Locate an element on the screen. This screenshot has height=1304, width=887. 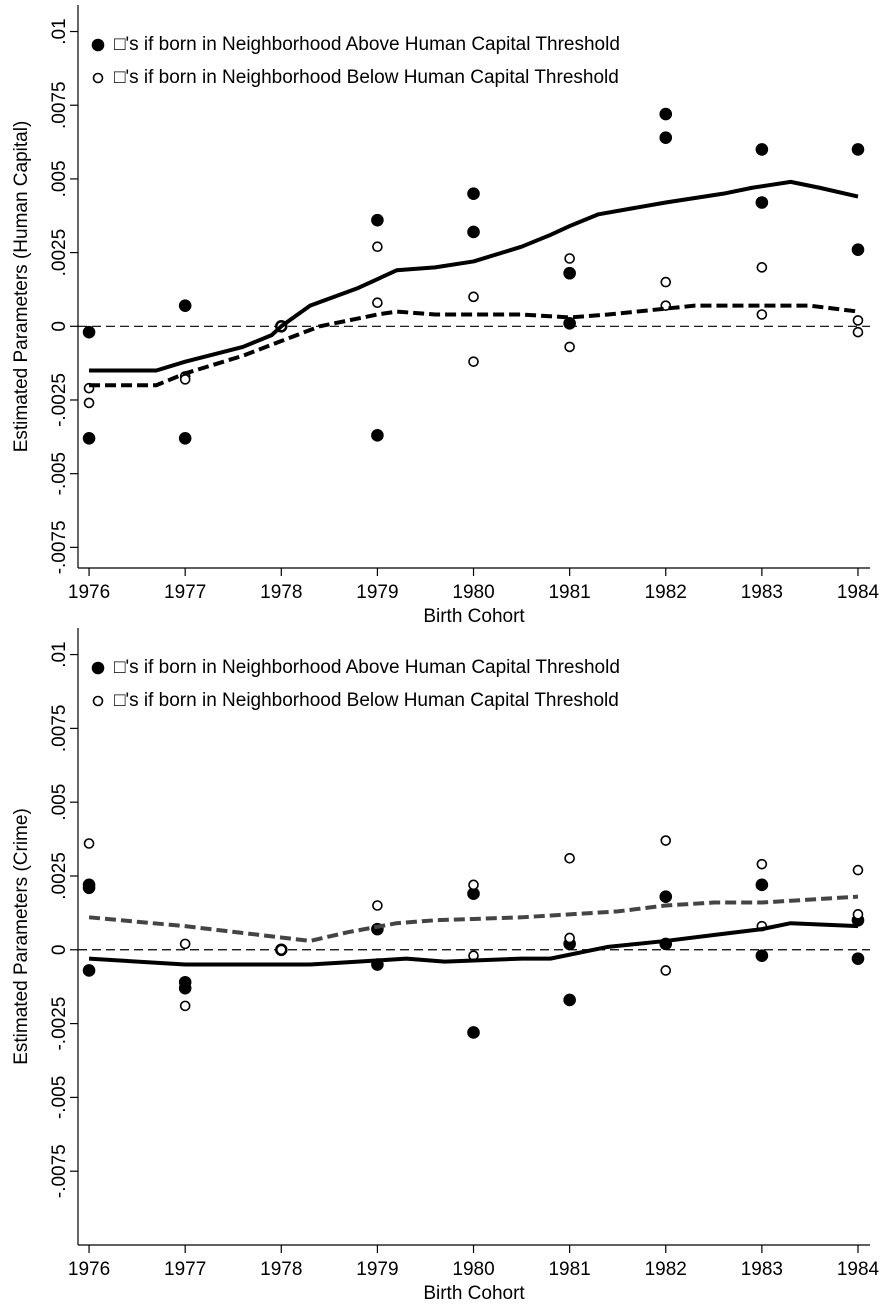
y-tick-label: -.0075 is located at coordinates (59, 547).